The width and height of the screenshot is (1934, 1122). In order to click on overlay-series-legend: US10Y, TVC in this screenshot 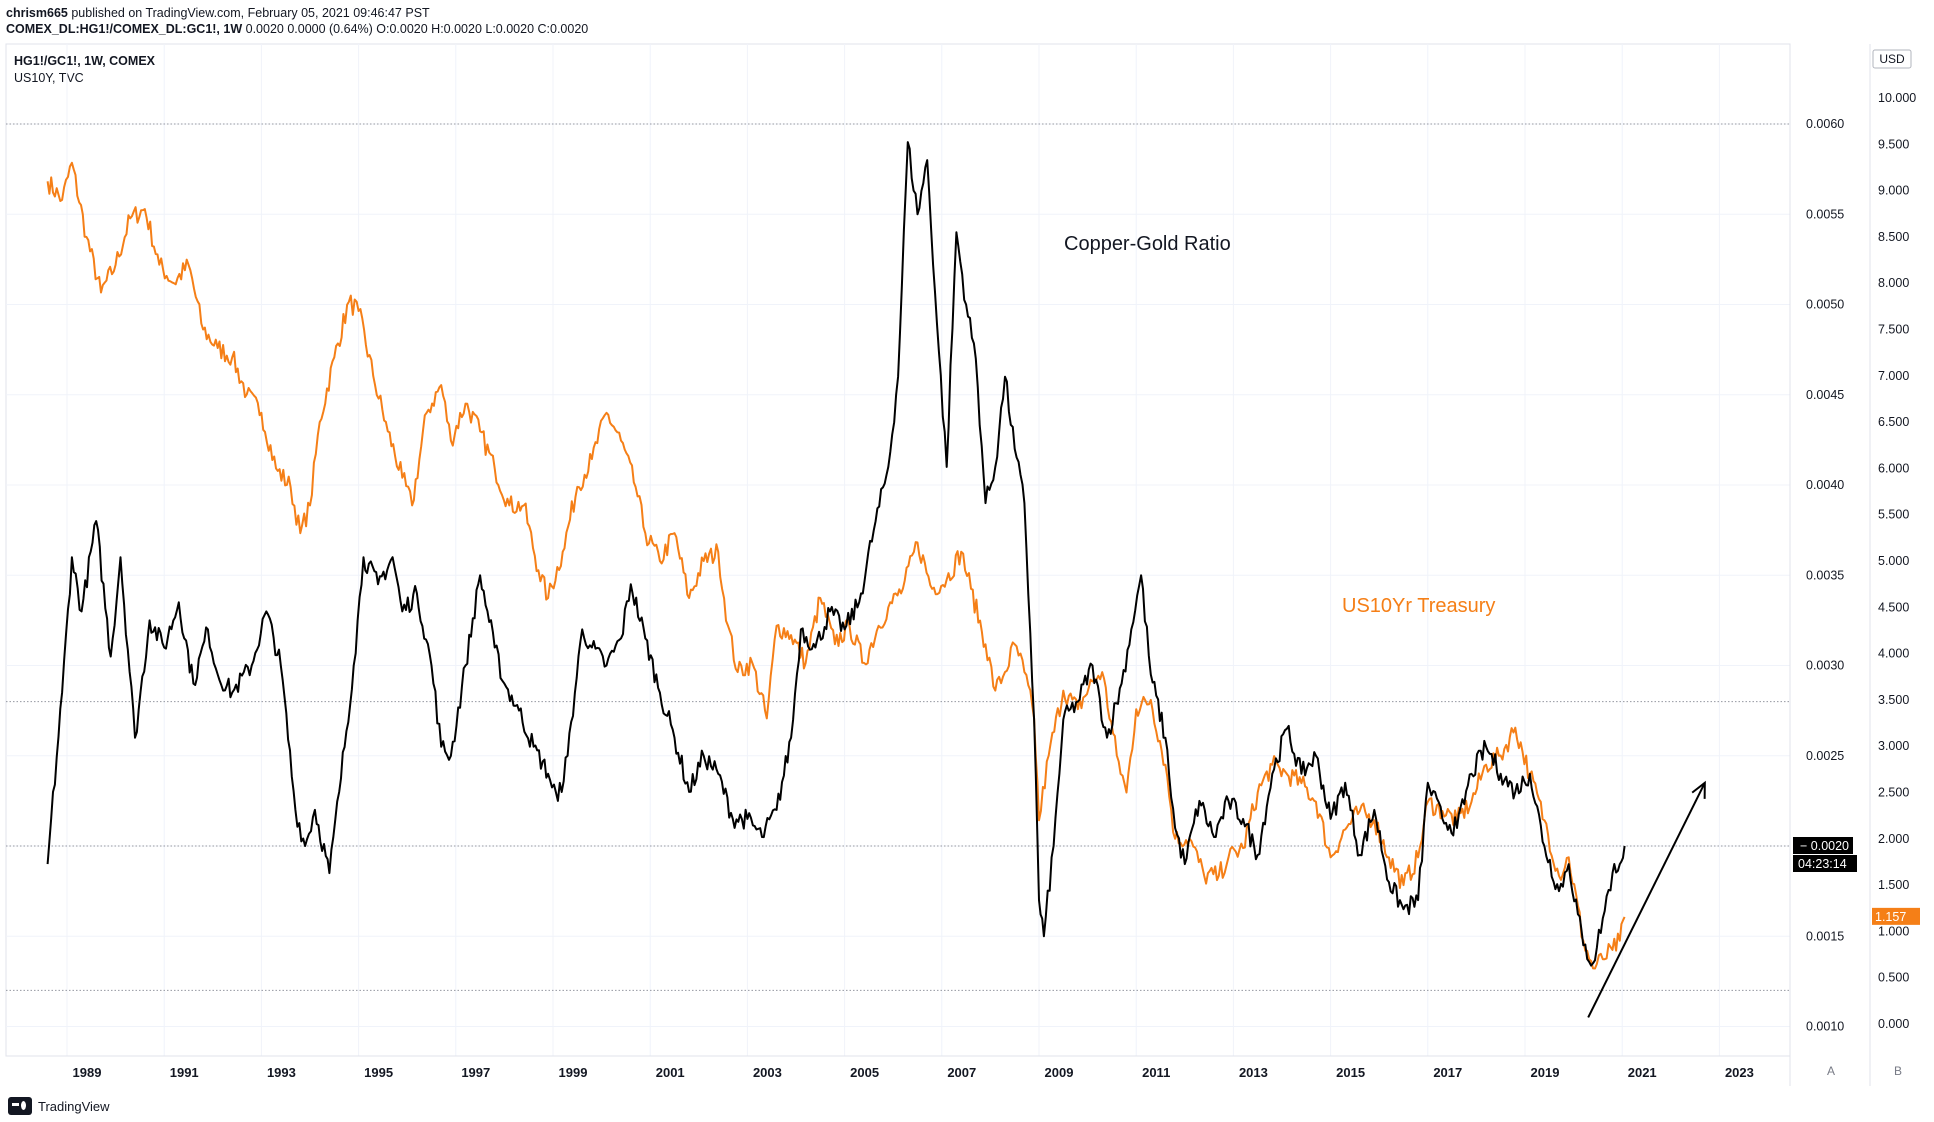, I will do `click(49, 78)`.